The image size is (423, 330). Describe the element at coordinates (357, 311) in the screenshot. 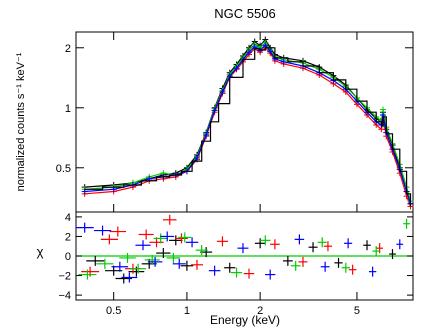

I see `x-tick-label: 5` at that location.